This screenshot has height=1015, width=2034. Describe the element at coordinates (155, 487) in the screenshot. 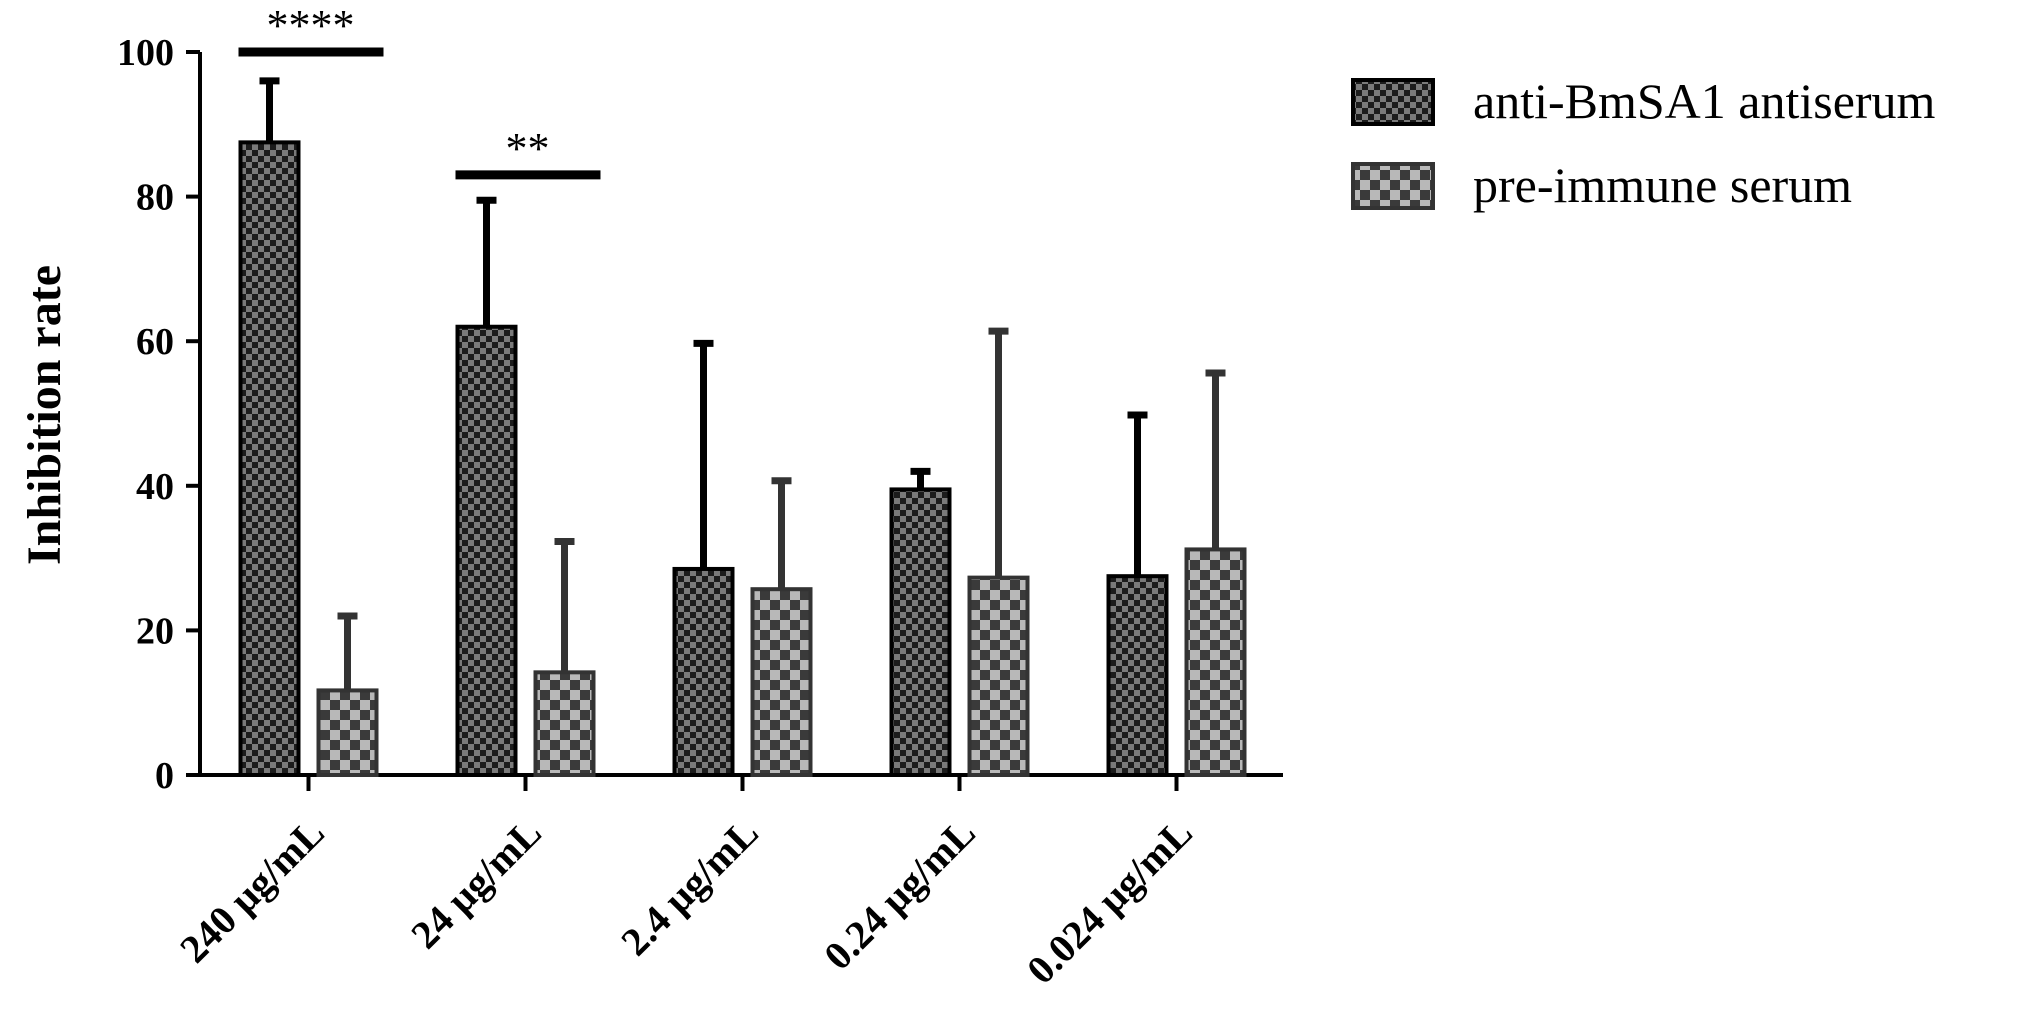

I see `y-tick-label: 40` at that location.